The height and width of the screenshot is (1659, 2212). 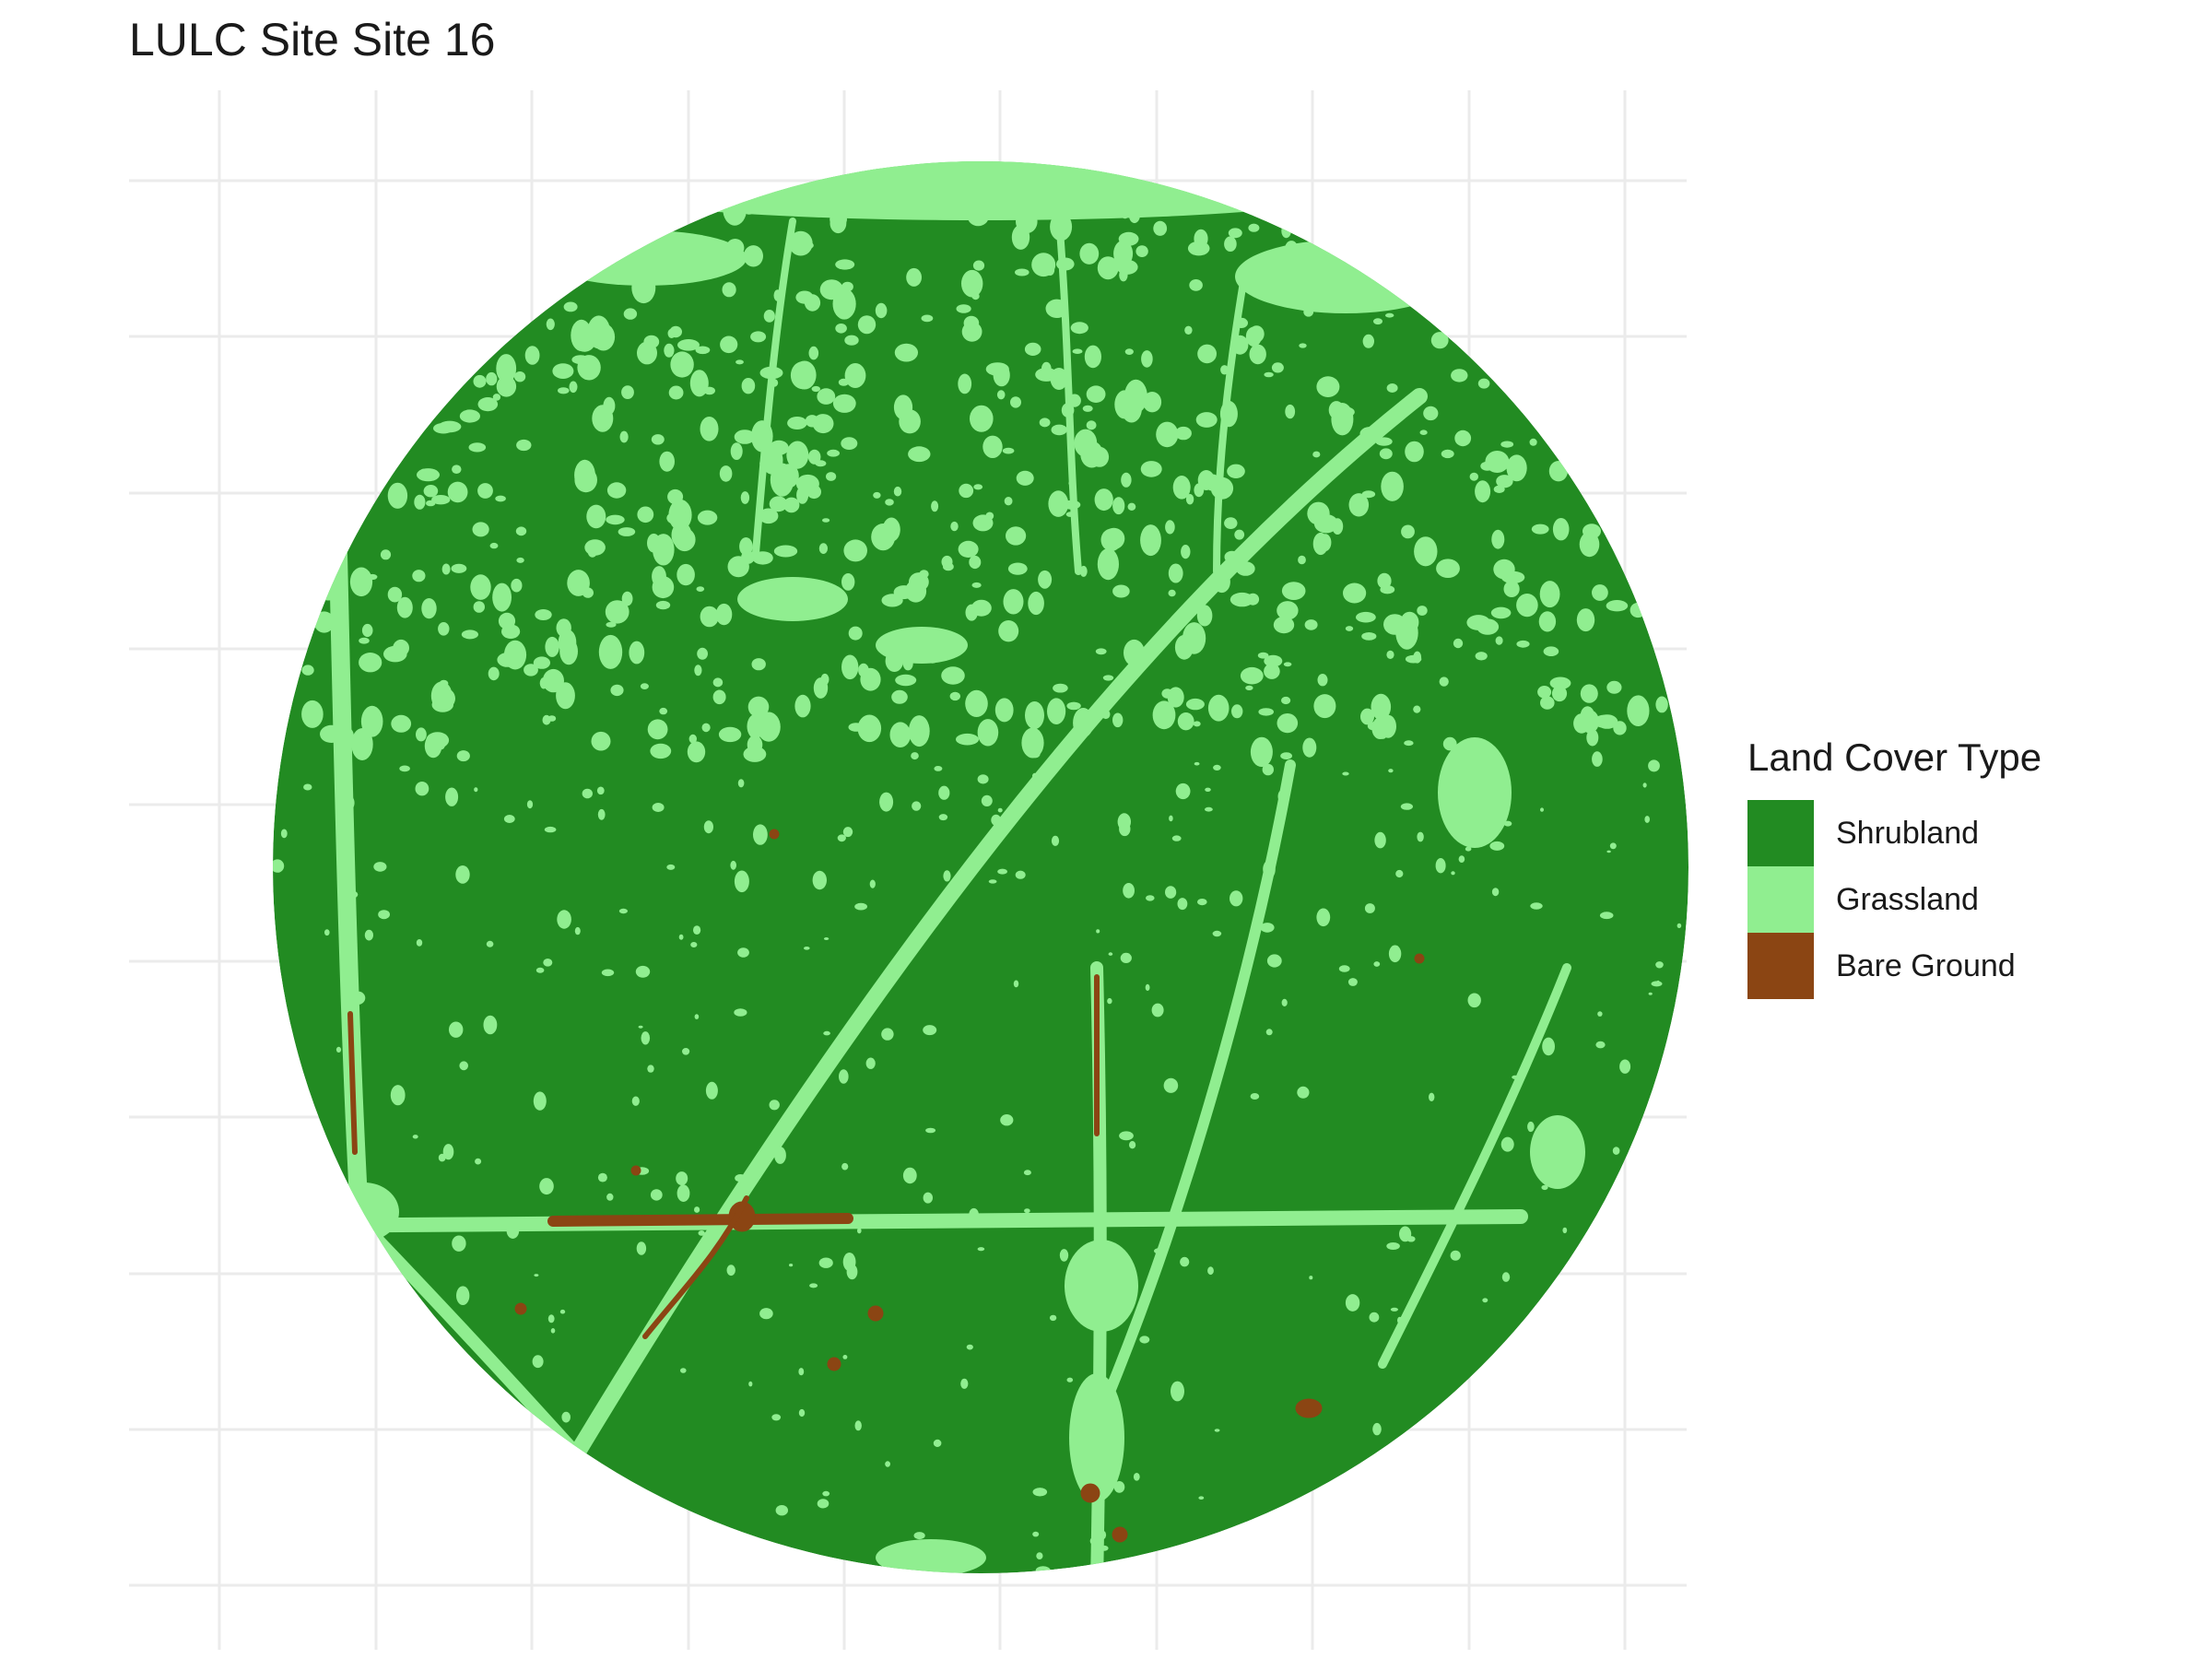 What do you see at coordinates (1780, 899) in the screenshot?
I see `legend-swatch-grassland` at bounding box center [1780, 899].